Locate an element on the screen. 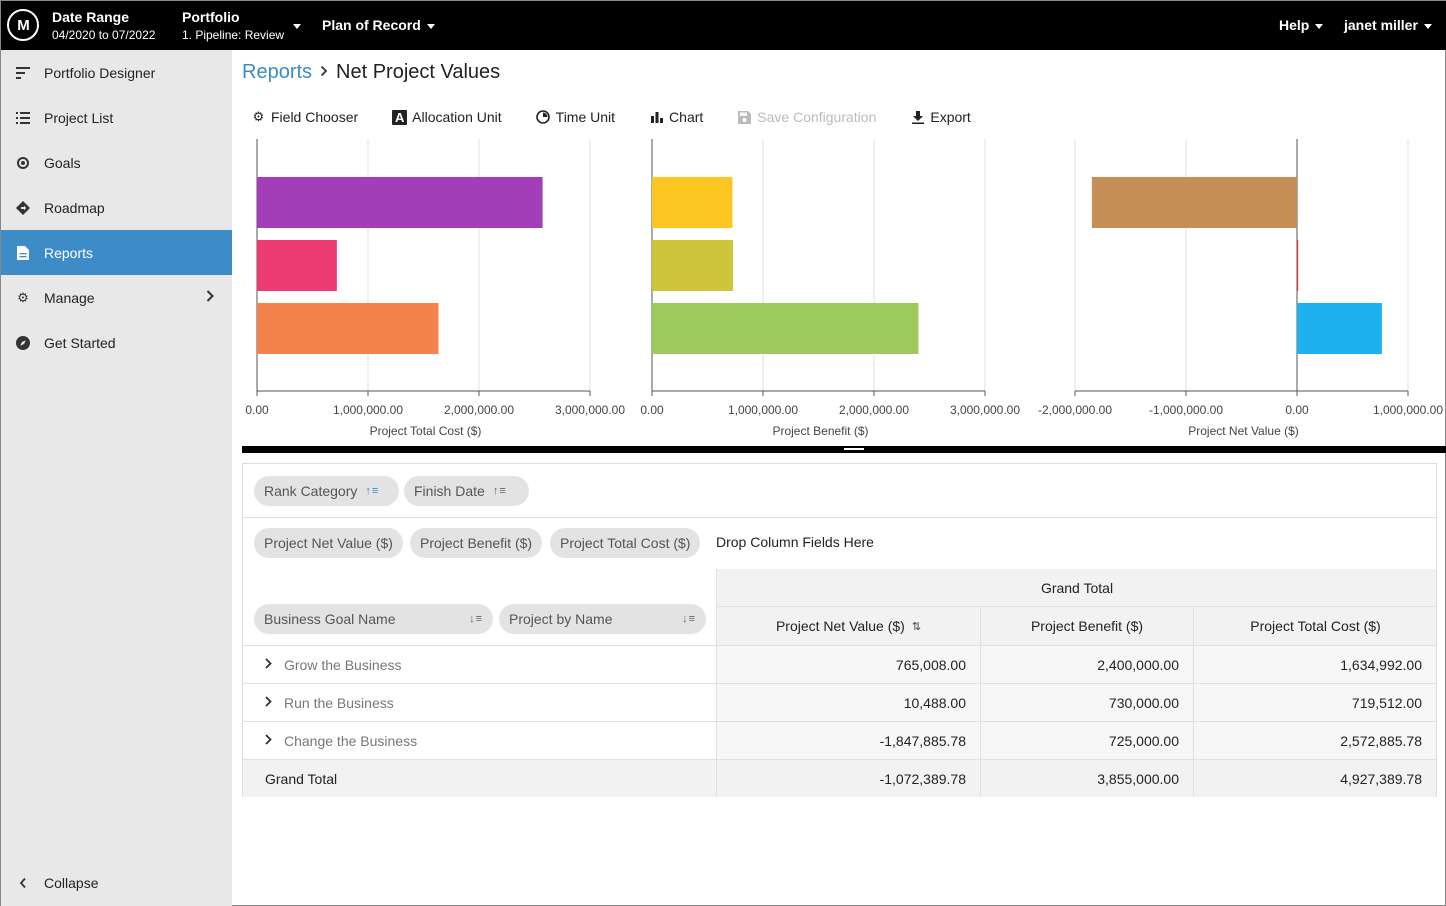  download-icon is located at coordinates (917, 117).